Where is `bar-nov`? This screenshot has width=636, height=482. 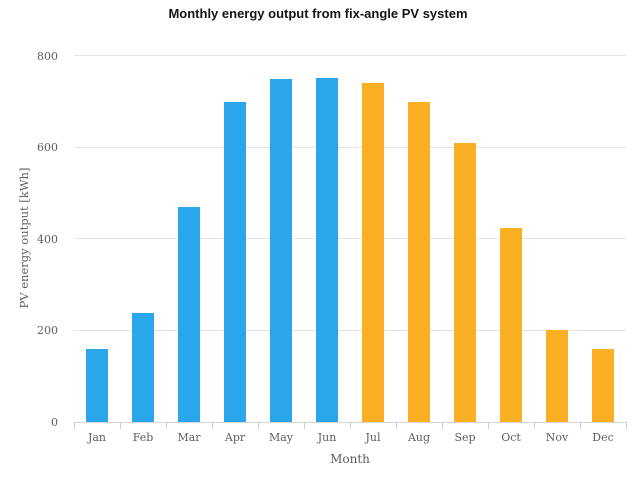 bar-nov is located at coordinates (557, 375).